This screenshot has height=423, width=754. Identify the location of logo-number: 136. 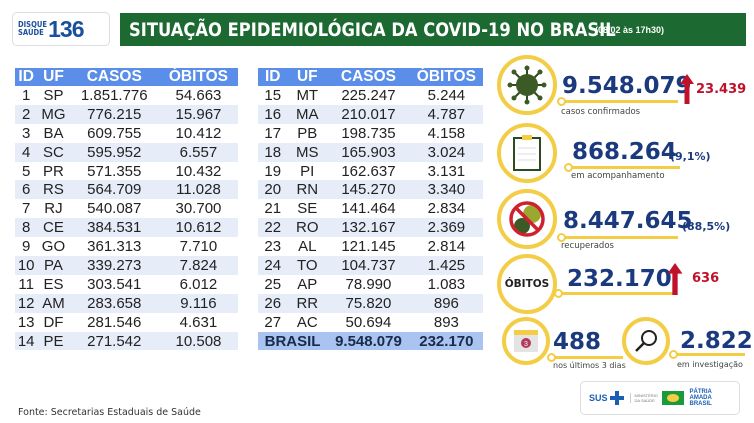
(66, 28).